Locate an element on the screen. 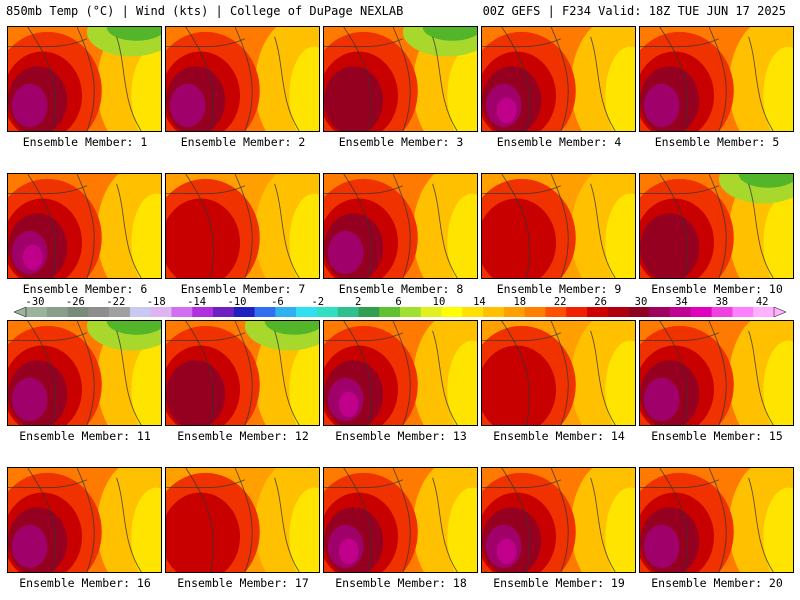 The image size is (800, 600). ensemble-member-label: Ensemble Member: 12 is located at coordinates (243, 436).